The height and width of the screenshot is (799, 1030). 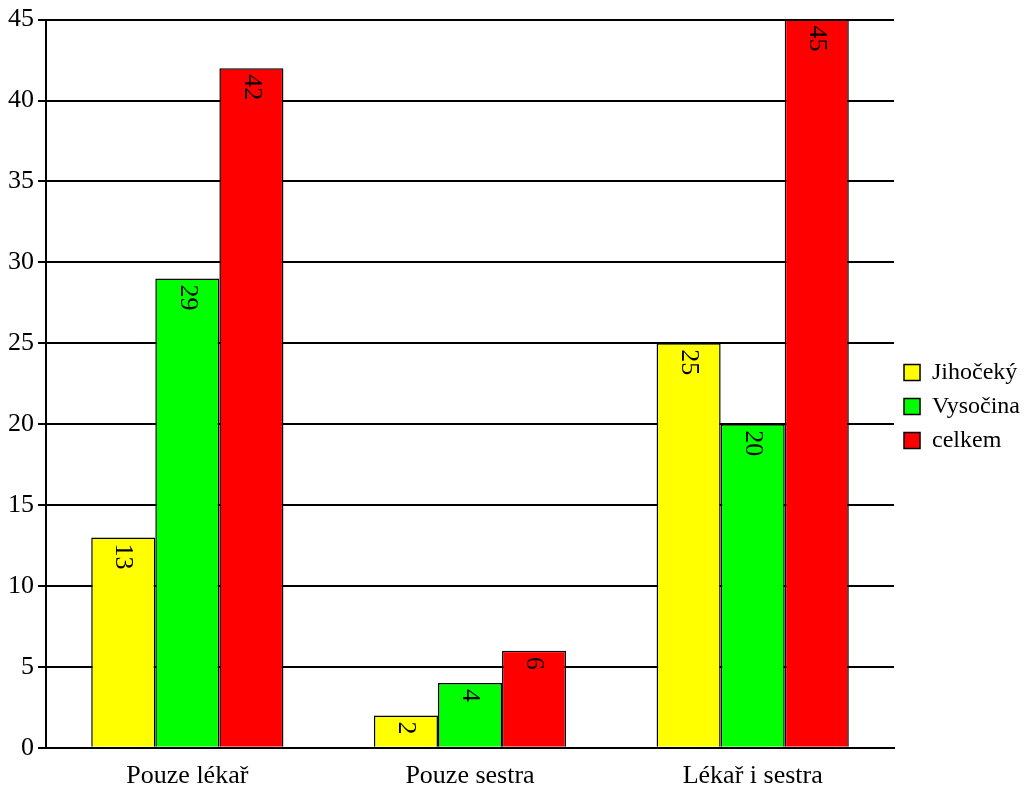 What do you see at coordinates (21, 503) in the screenshot?
I see `y-tick-label: 15` at bounding box center [21, 503].